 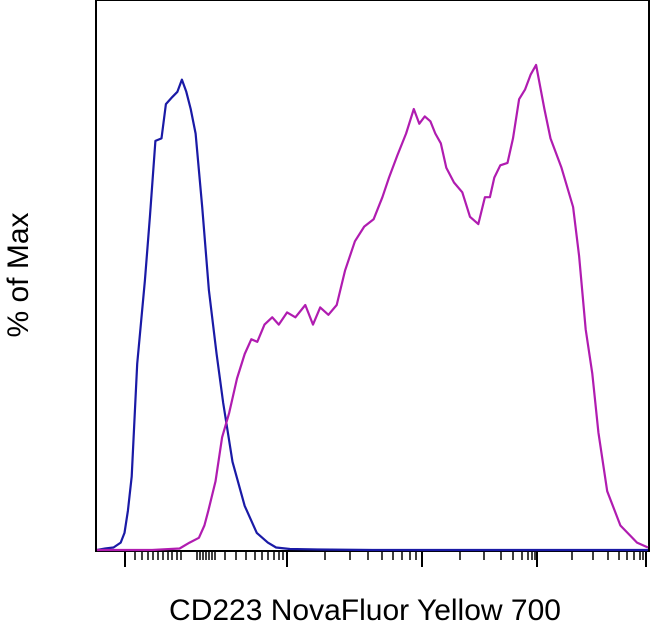 What do you see at coordinates (385, 559) in the screenshot?
I see `x-axis-ticks` at bounding box center [385, 559].